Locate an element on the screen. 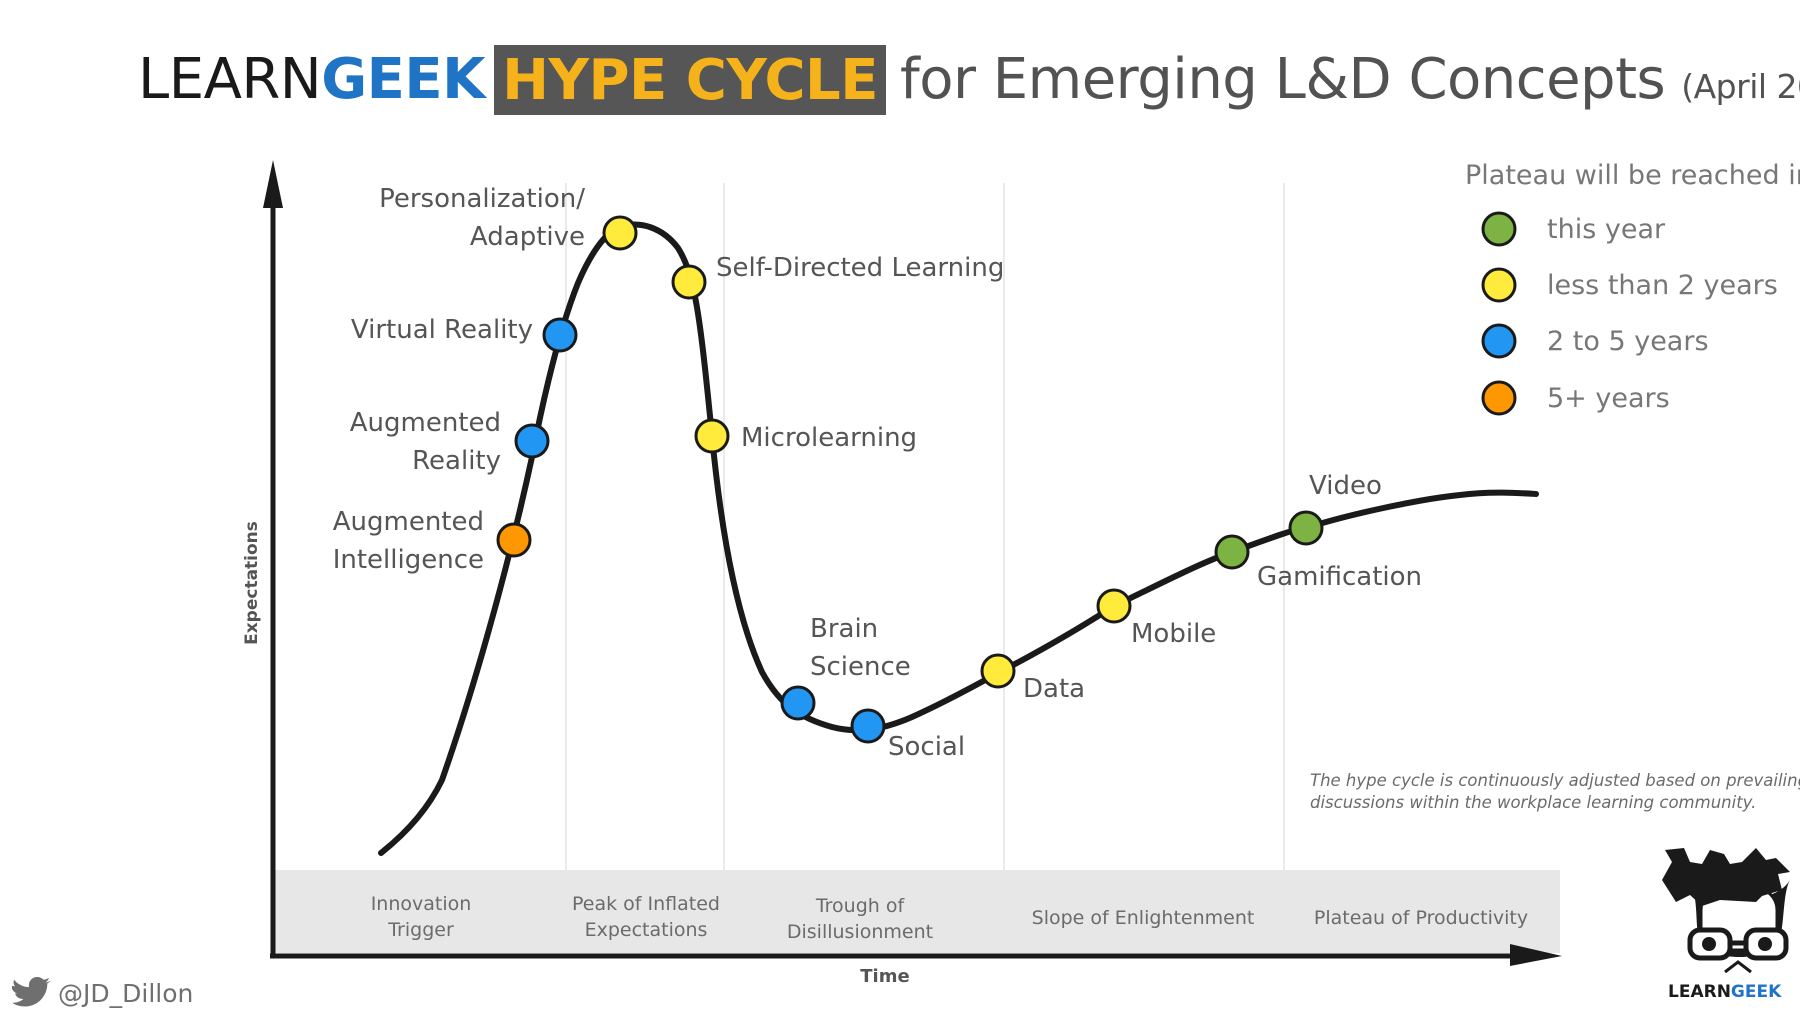 Image resolution: width=1800 pixels, height=1013 pixels. concept-label: Microlearning is located at coordinates (829, 438).